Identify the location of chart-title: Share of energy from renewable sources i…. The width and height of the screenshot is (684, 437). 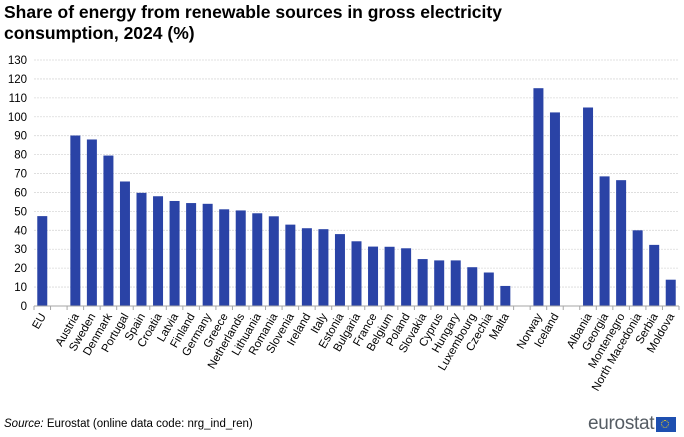
(253, 22).